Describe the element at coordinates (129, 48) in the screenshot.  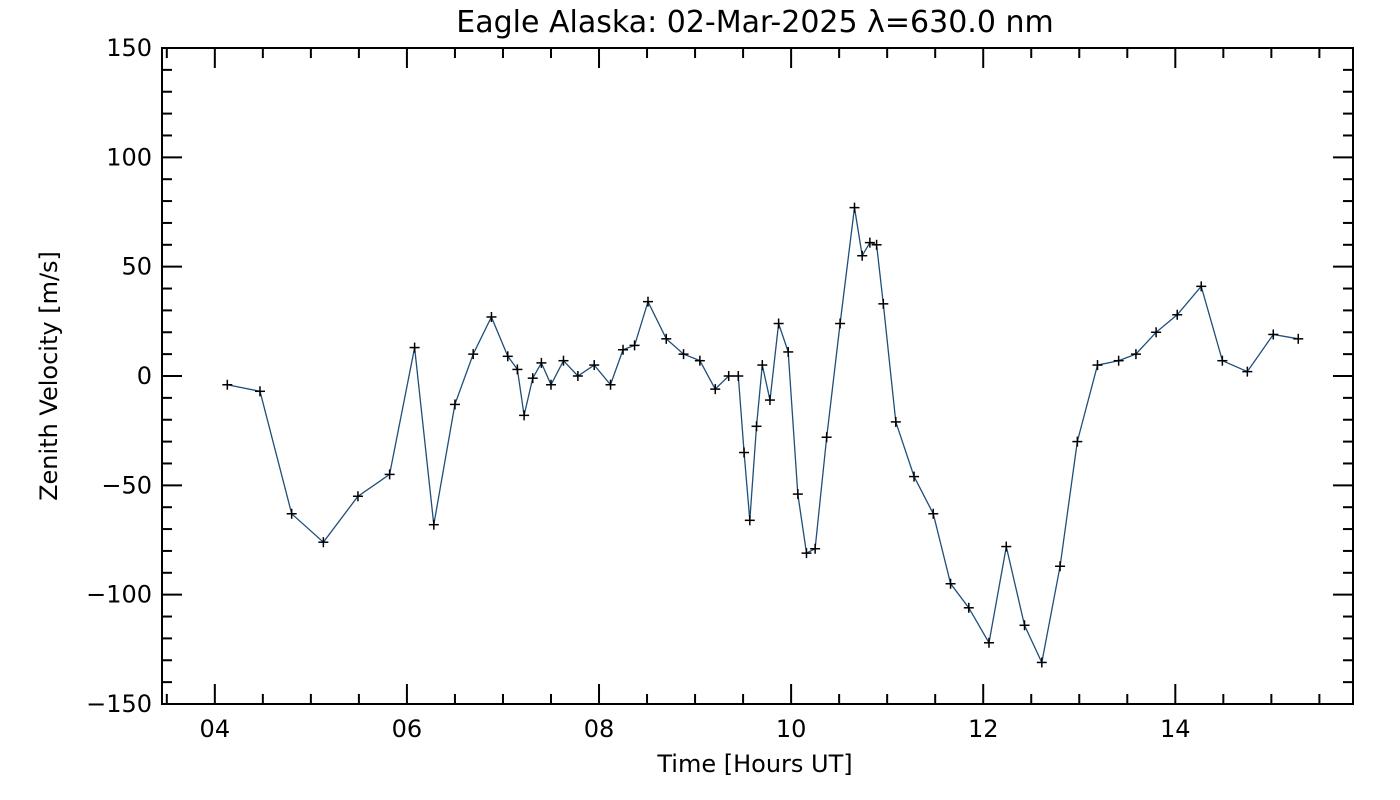
I see `y-tick-label: 150` at that location.